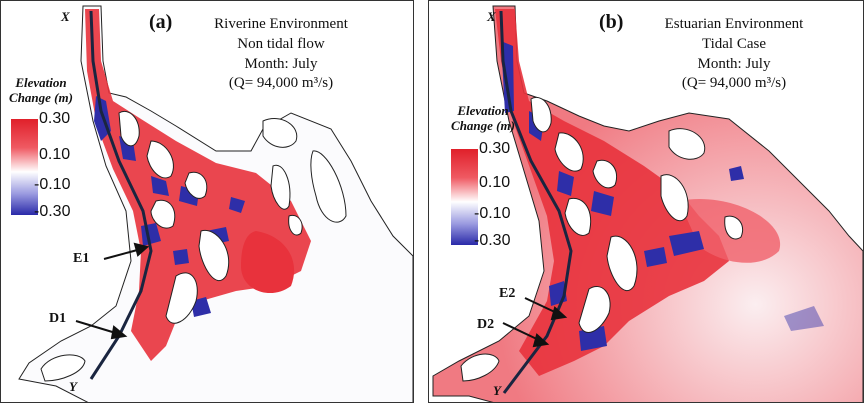 The image size is (864, 403). I want to click on point-d2: D2, so click(486, 324).